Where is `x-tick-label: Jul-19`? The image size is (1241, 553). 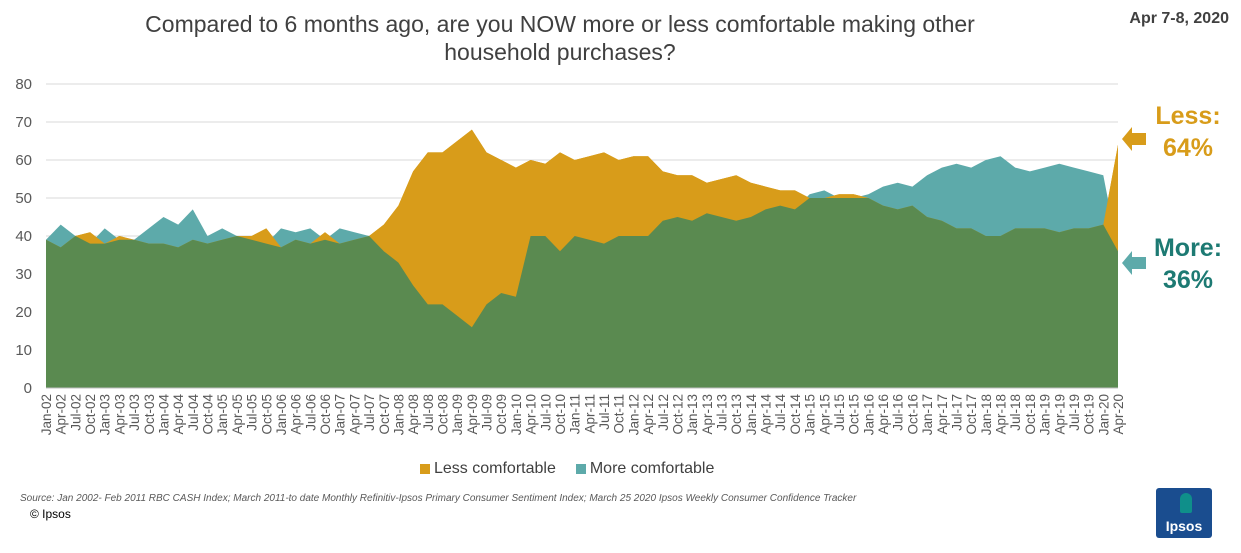
x-tick-label: Jul-19 is located at coordinates (1074, 412).